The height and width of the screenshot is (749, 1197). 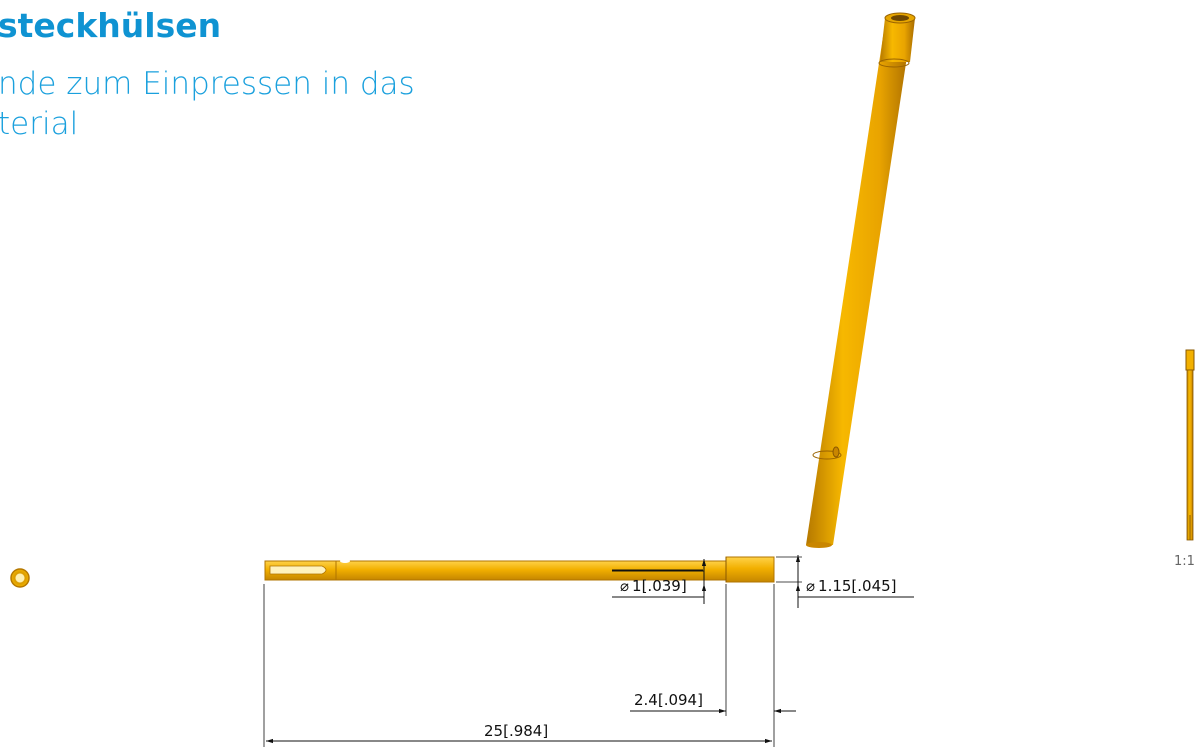 What do you see at coordinates (861, 280) in the screenshot?
I see `isometric-view` at bounding box center [861, 280].